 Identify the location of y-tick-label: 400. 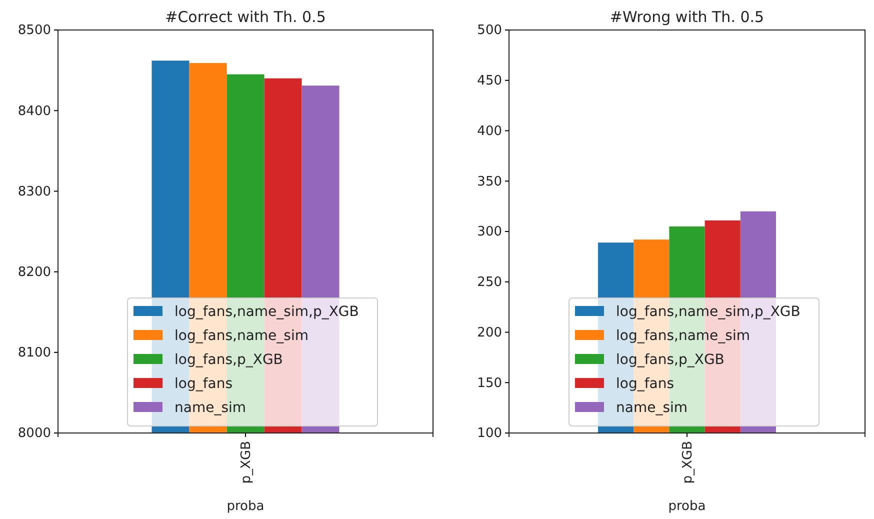
(489, 131).